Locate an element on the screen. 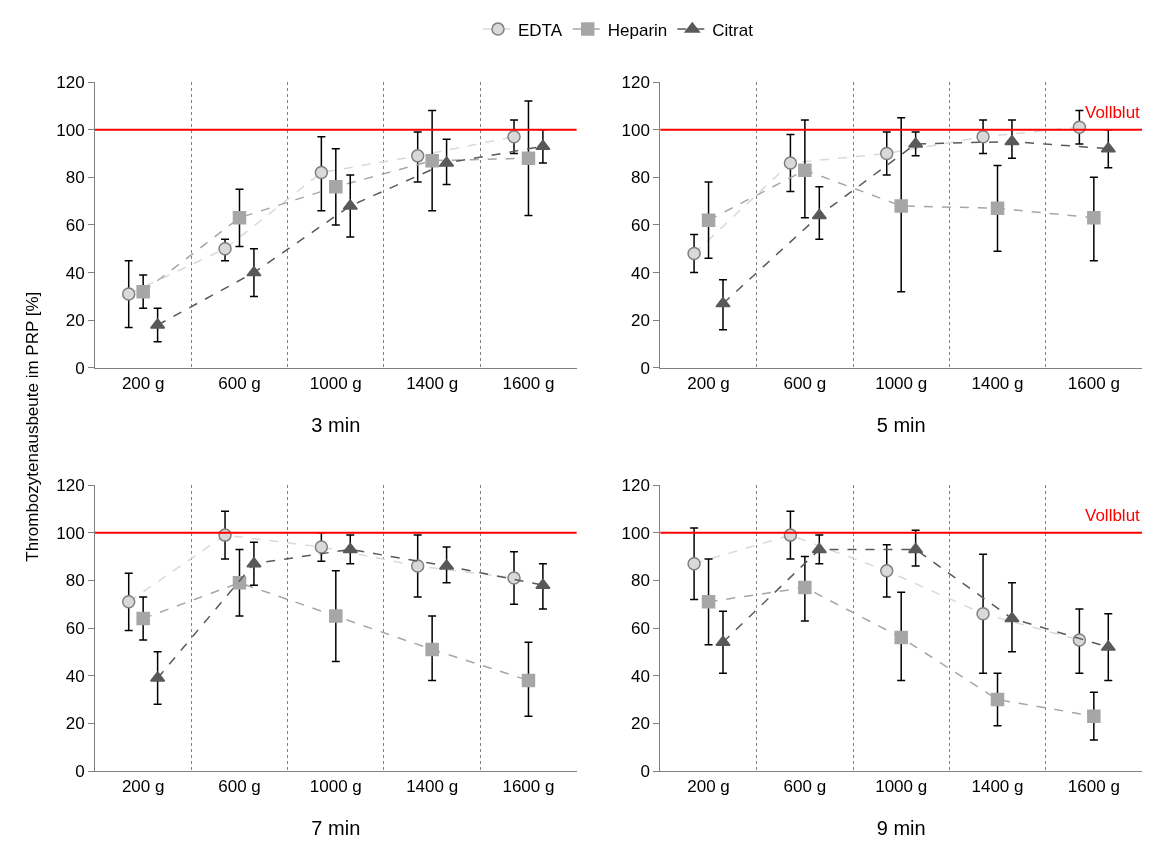  x-axis-title: 9 min is located at coordinates (901, 827).